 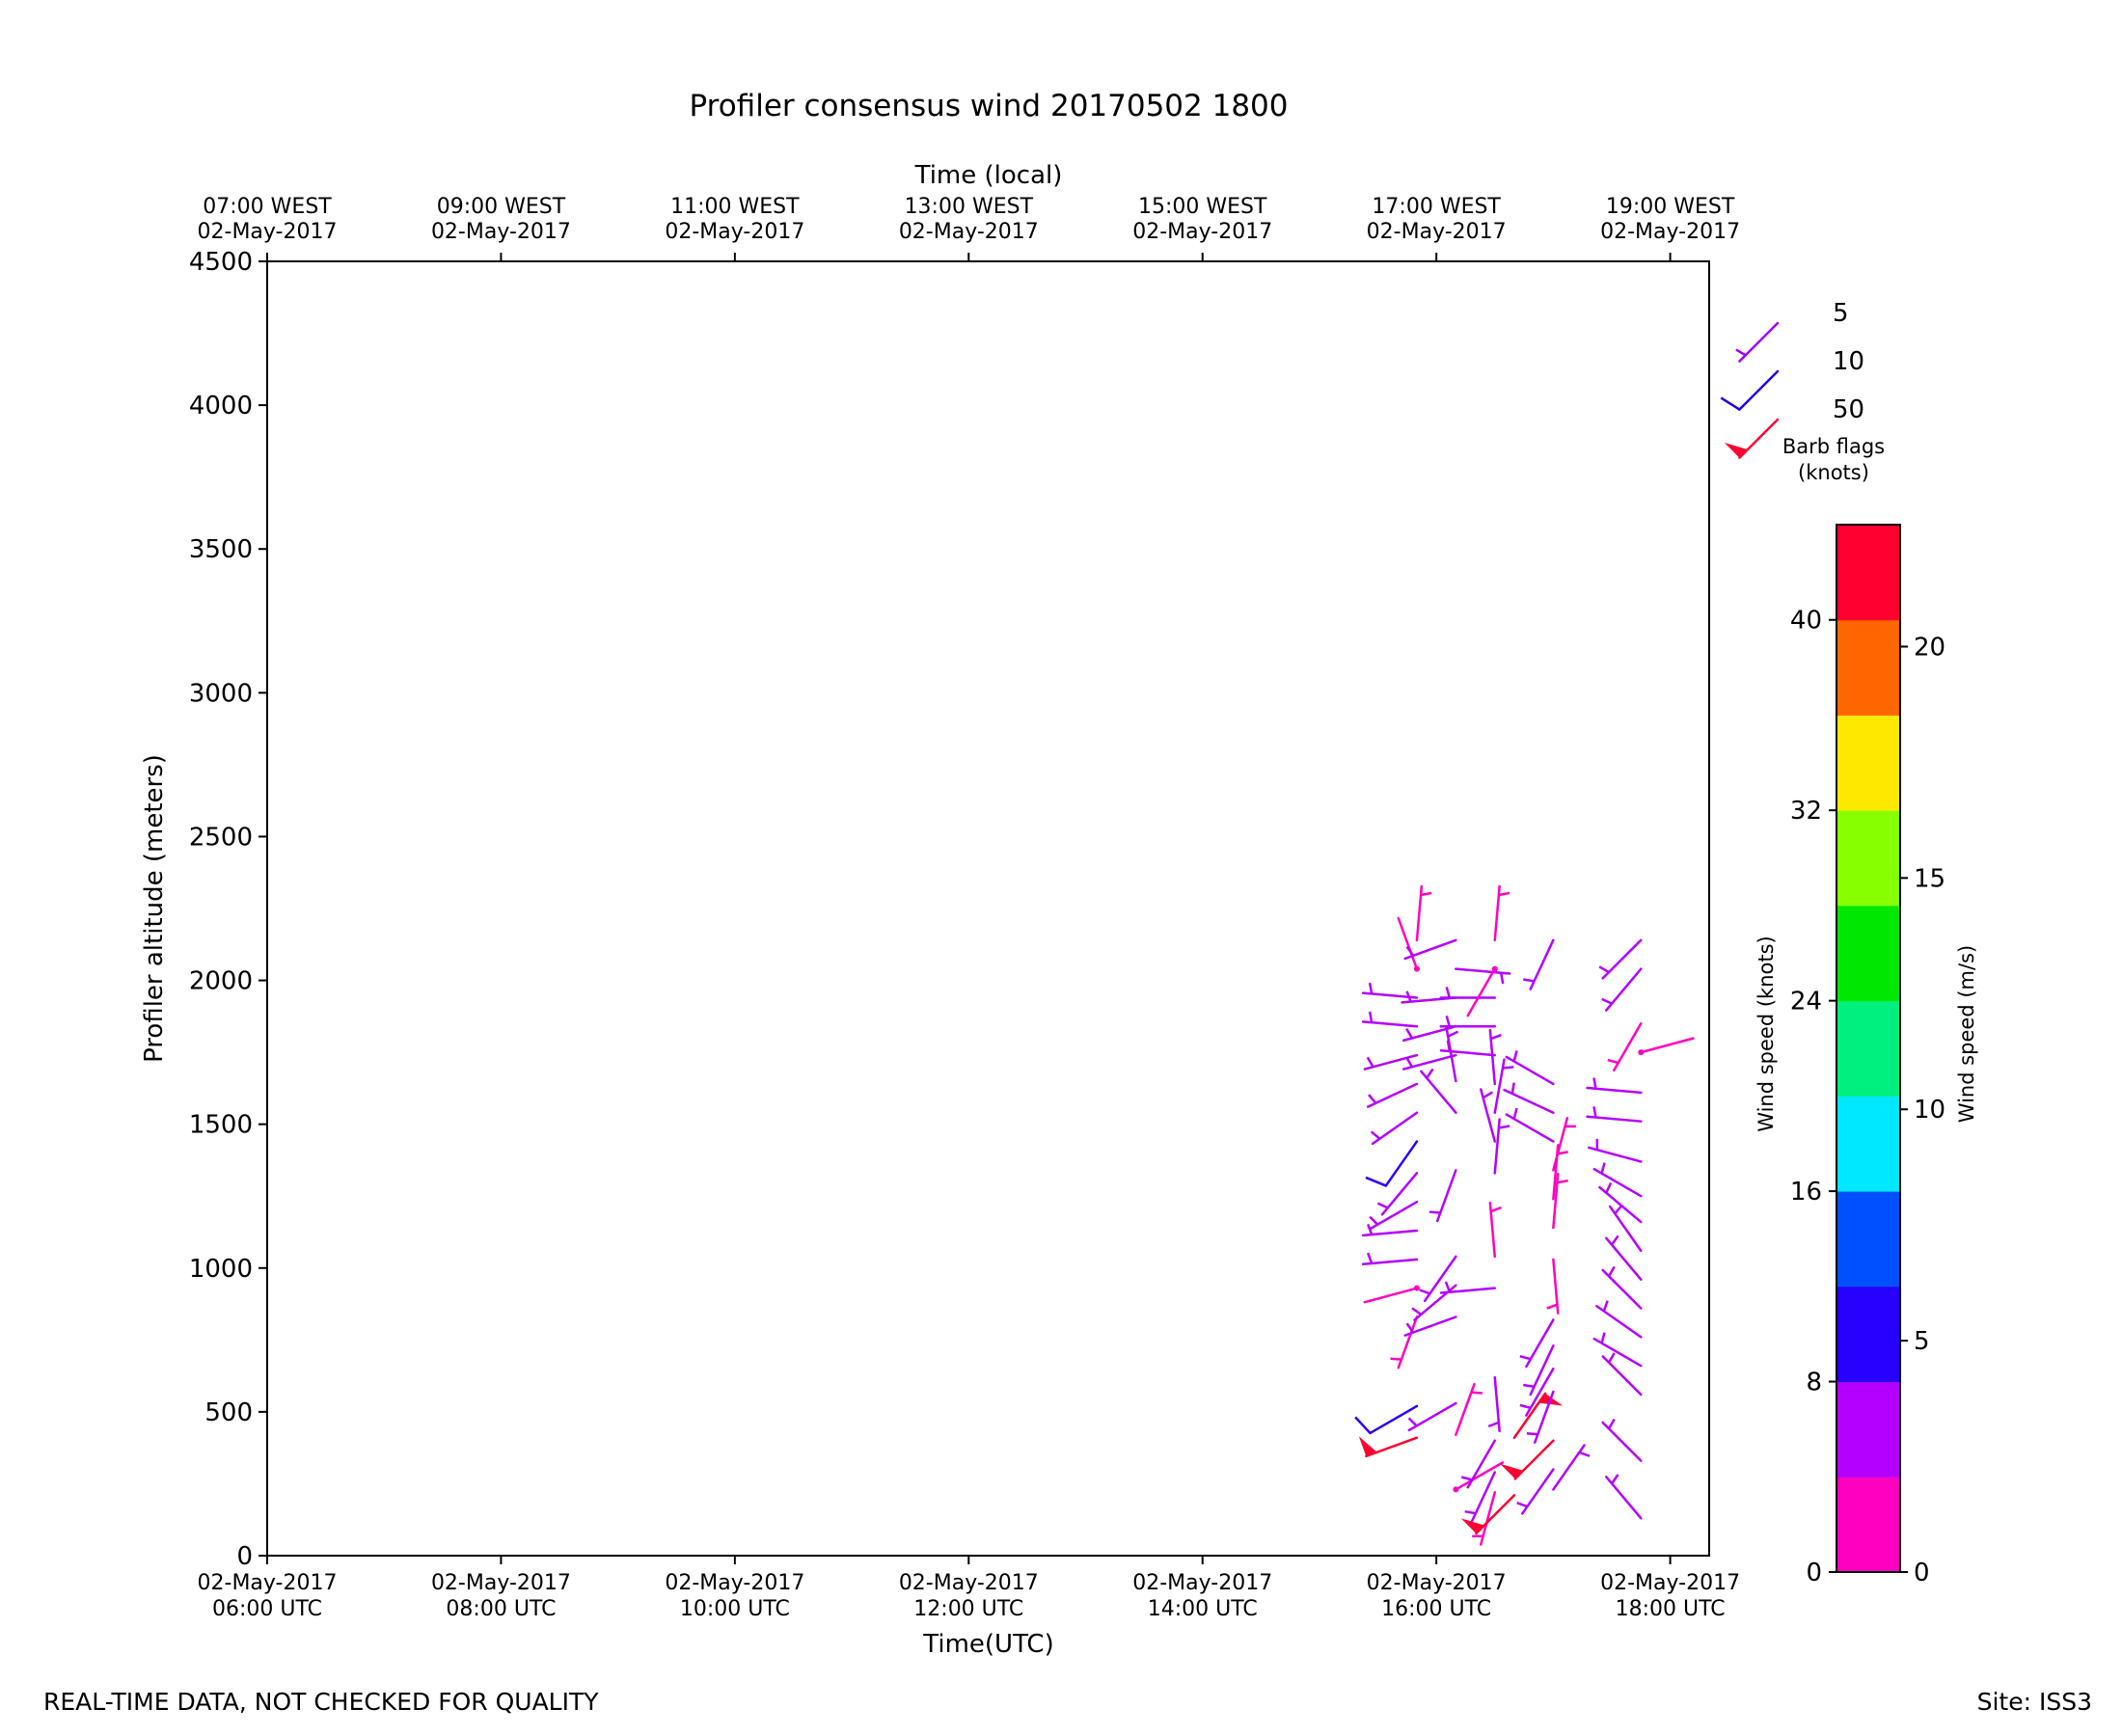 I want to click on chart-title: Profiler consensus wind 20170502 1800, so click(x=990, y=106).